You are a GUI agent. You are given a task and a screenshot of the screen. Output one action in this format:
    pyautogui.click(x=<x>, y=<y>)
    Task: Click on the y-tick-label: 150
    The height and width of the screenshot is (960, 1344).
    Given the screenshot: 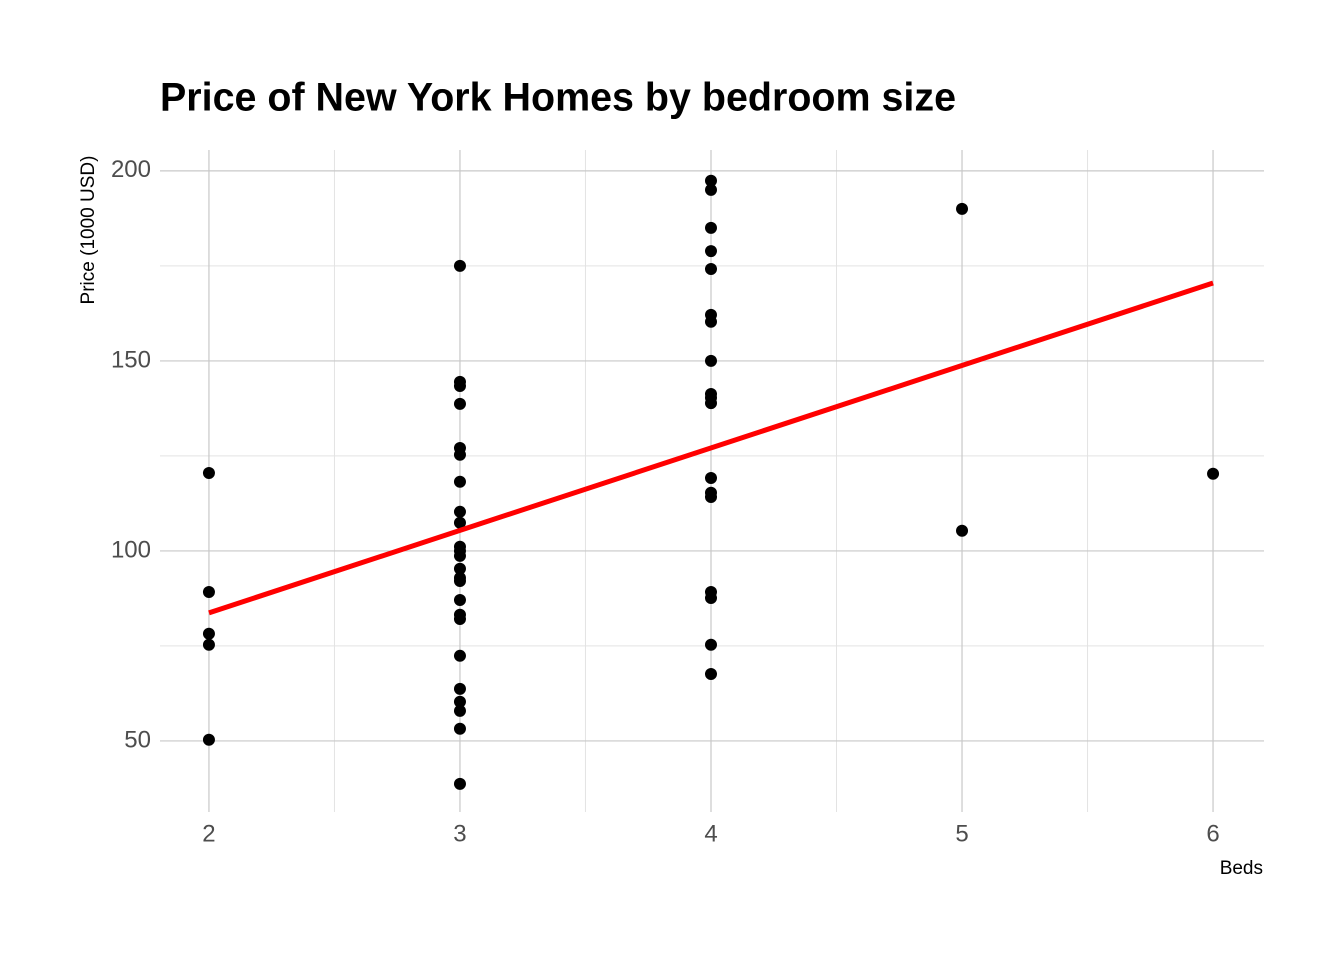 What is the action you would take?
    pyautogui.click(x=131, y=359)
    